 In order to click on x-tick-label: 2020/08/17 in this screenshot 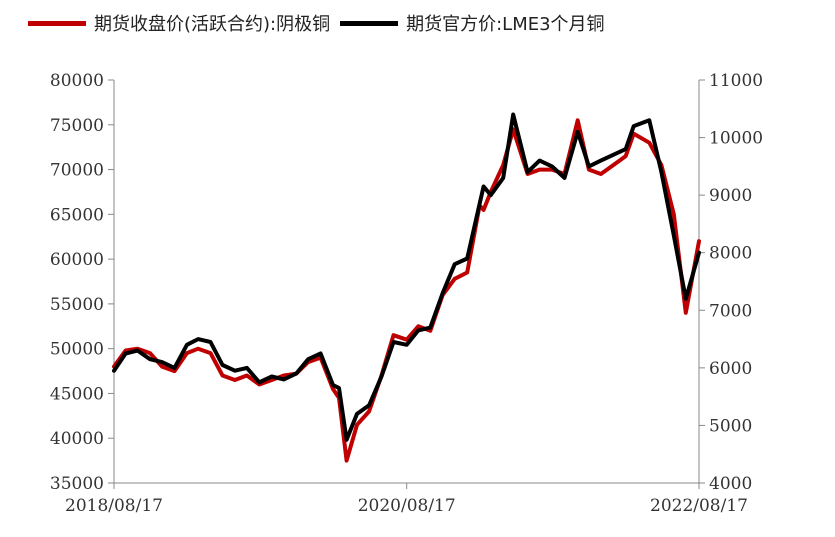, I will do `click(407, 506)`.